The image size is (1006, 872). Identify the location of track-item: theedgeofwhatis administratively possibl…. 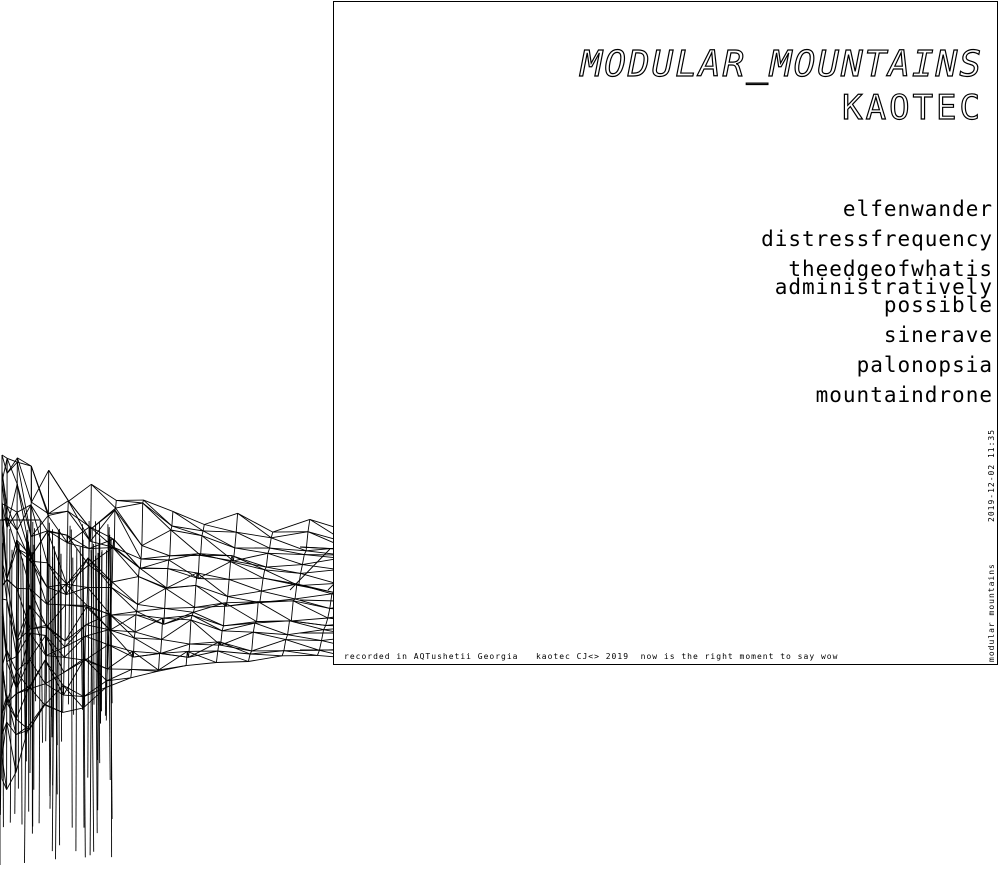
(883, 287).